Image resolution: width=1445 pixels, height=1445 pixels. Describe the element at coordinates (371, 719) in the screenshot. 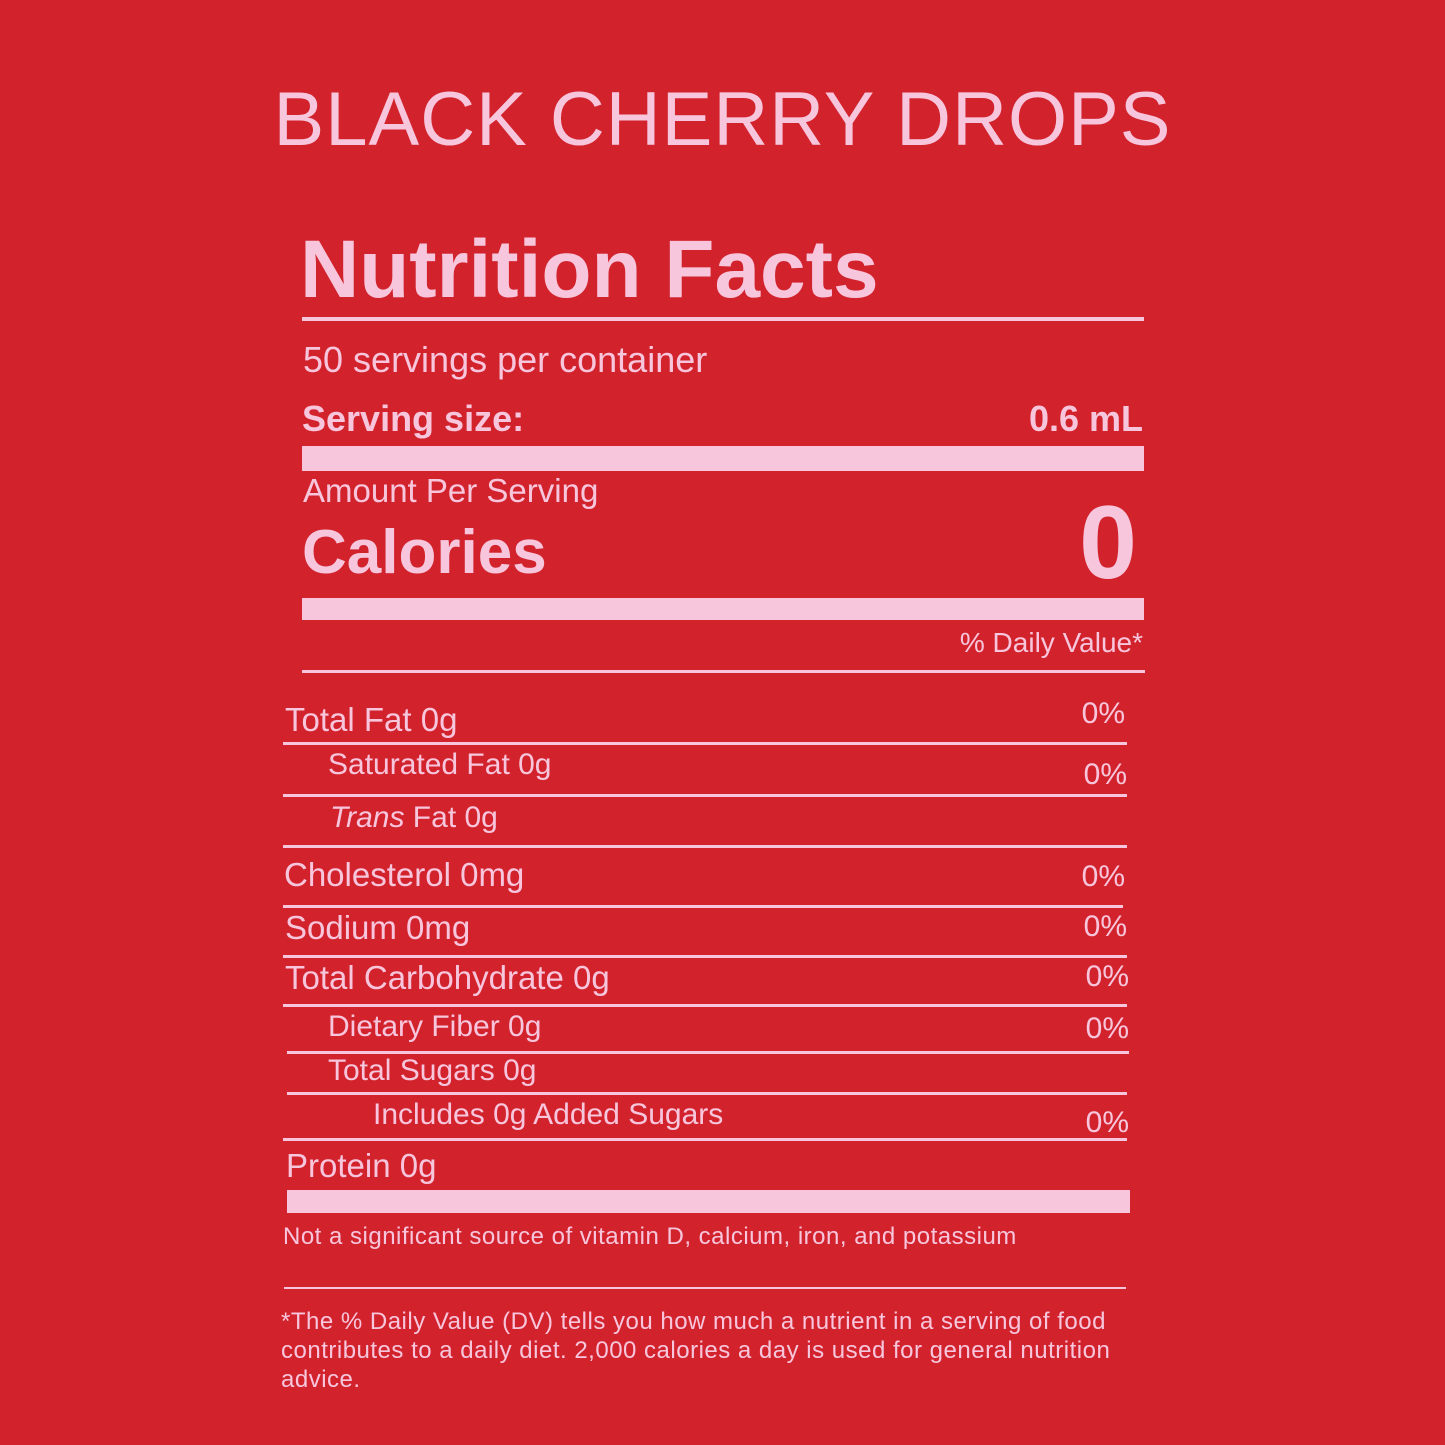

I see `nutrient-total-fat: Total Fat 0g` at that location.